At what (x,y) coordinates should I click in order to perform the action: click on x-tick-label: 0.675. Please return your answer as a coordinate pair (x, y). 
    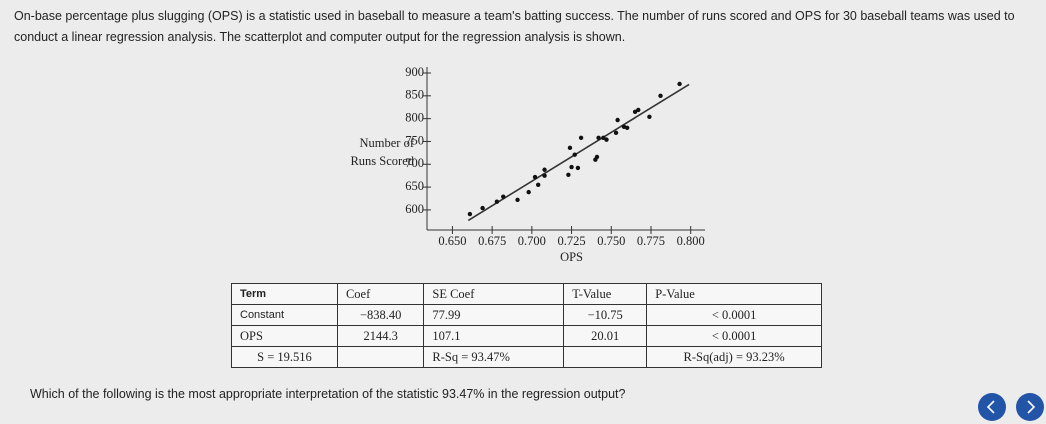
    Looking at the image, I should click on (492, 241).